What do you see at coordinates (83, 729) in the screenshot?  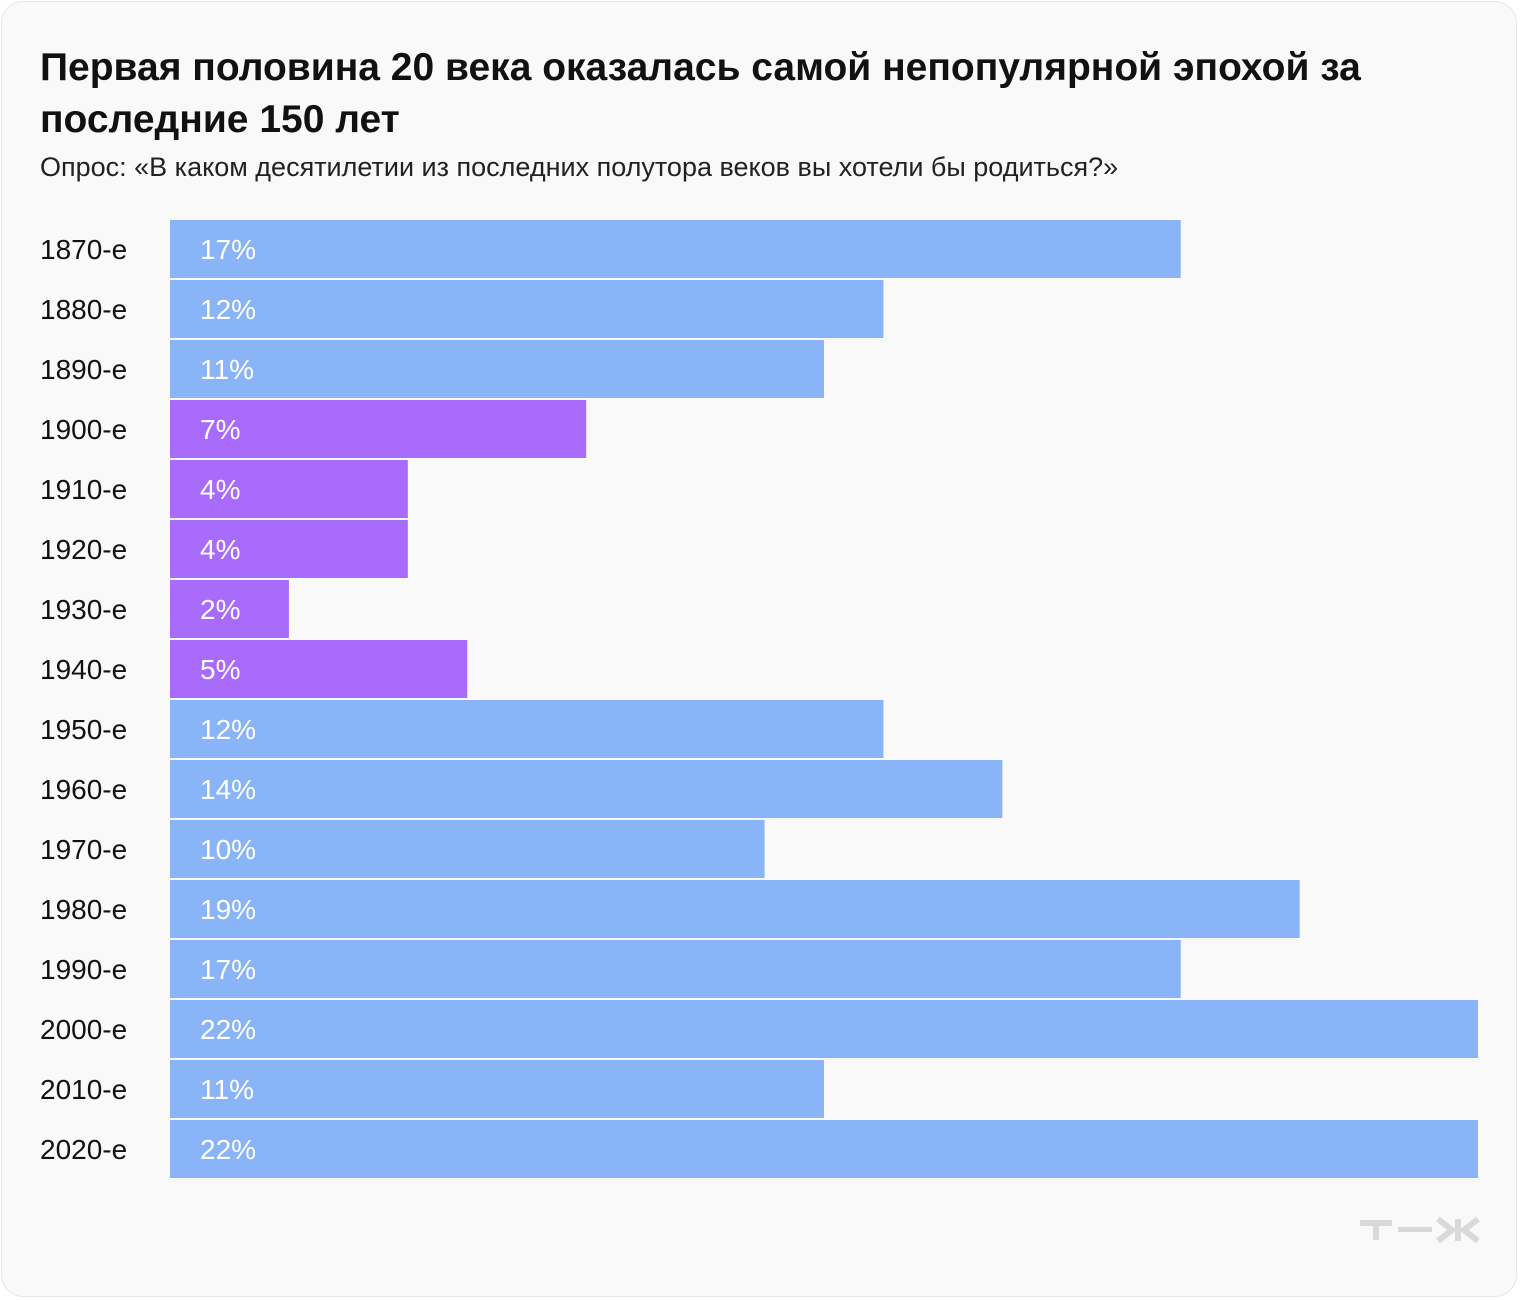 I see `category-label: 1950-е` at bounding box center [83, 729].